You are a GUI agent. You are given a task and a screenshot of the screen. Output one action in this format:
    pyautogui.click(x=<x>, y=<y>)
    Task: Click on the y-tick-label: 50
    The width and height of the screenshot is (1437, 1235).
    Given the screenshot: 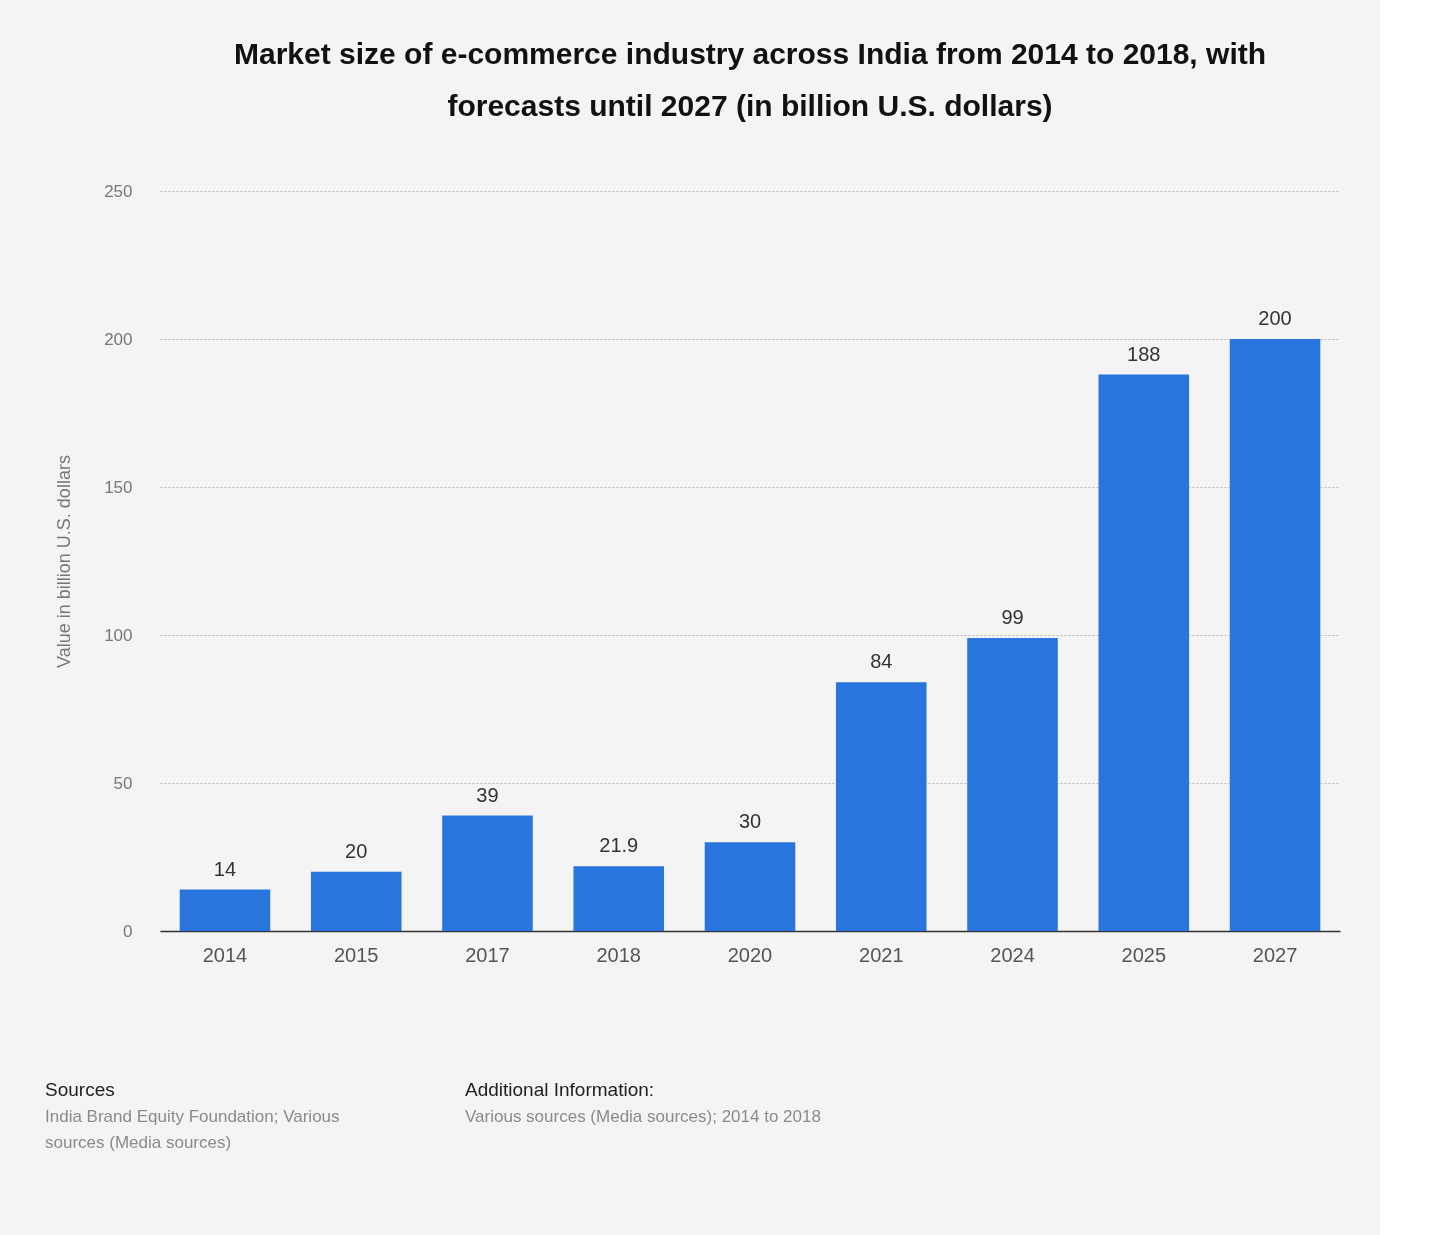 What is the action you would take?
    pyautogui.click(x=123, y=783)
    